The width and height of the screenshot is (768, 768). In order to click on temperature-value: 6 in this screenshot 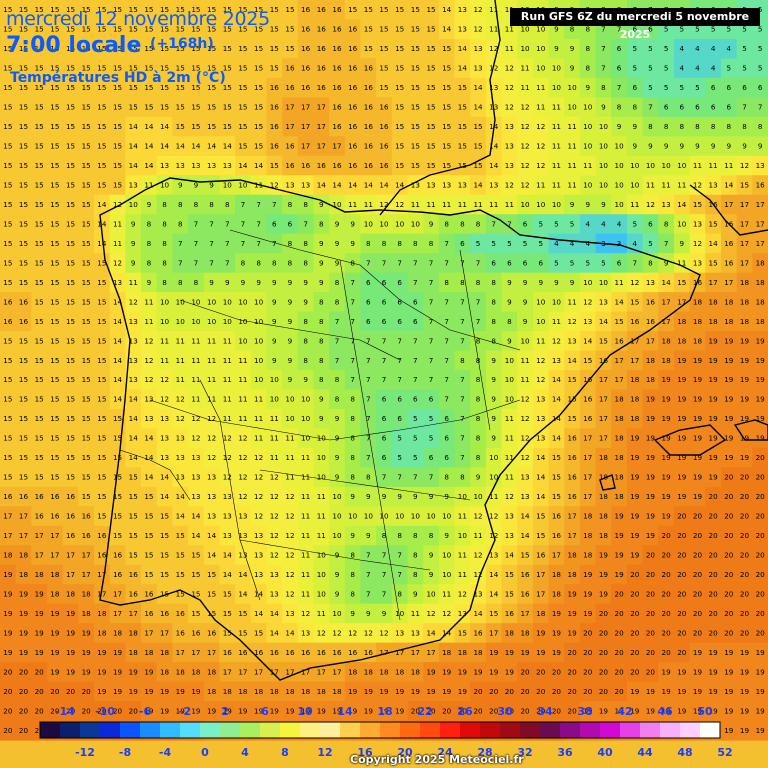, I will do `click(525, 223)`.